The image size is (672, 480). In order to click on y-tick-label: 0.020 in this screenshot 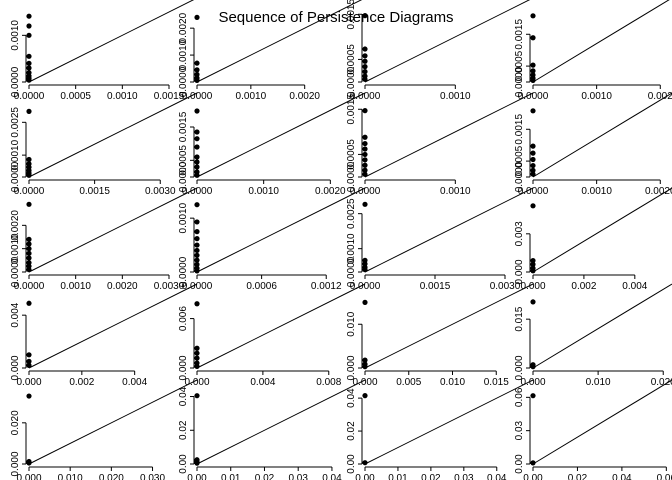, I will do `click(15, 422)`.